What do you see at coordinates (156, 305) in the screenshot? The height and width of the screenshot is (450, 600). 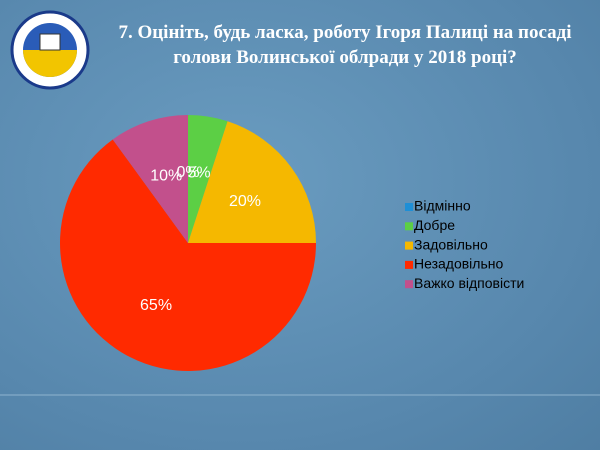 I see `data-label: 65%` at bounding box center [156, 305].